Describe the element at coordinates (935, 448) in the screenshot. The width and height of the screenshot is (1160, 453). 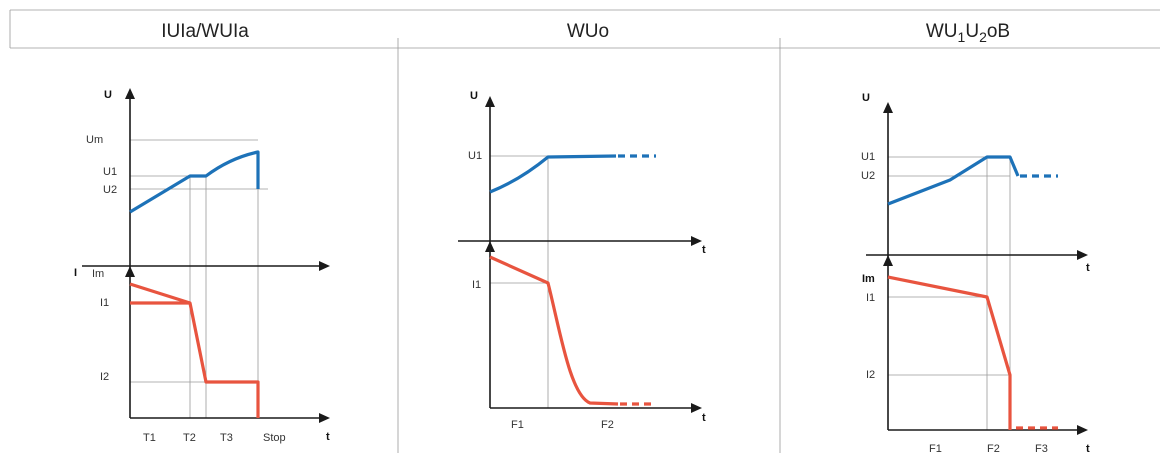
I see `panel-3-phase-f1: F1` at that location.